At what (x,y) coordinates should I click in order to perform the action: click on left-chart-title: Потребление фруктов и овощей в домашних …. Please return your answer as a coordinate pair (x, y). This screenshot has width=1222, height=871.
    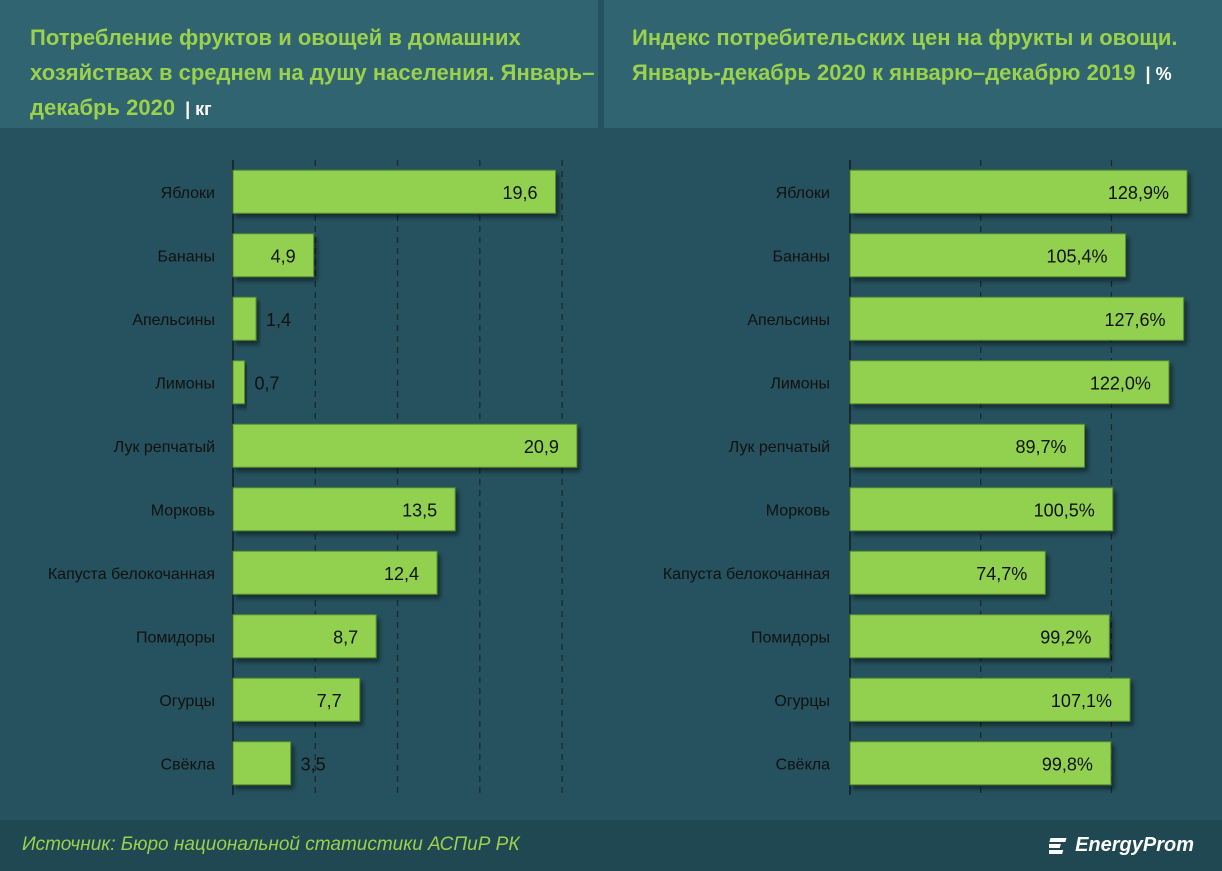
    Looking at the image, I should click on (315, 73).